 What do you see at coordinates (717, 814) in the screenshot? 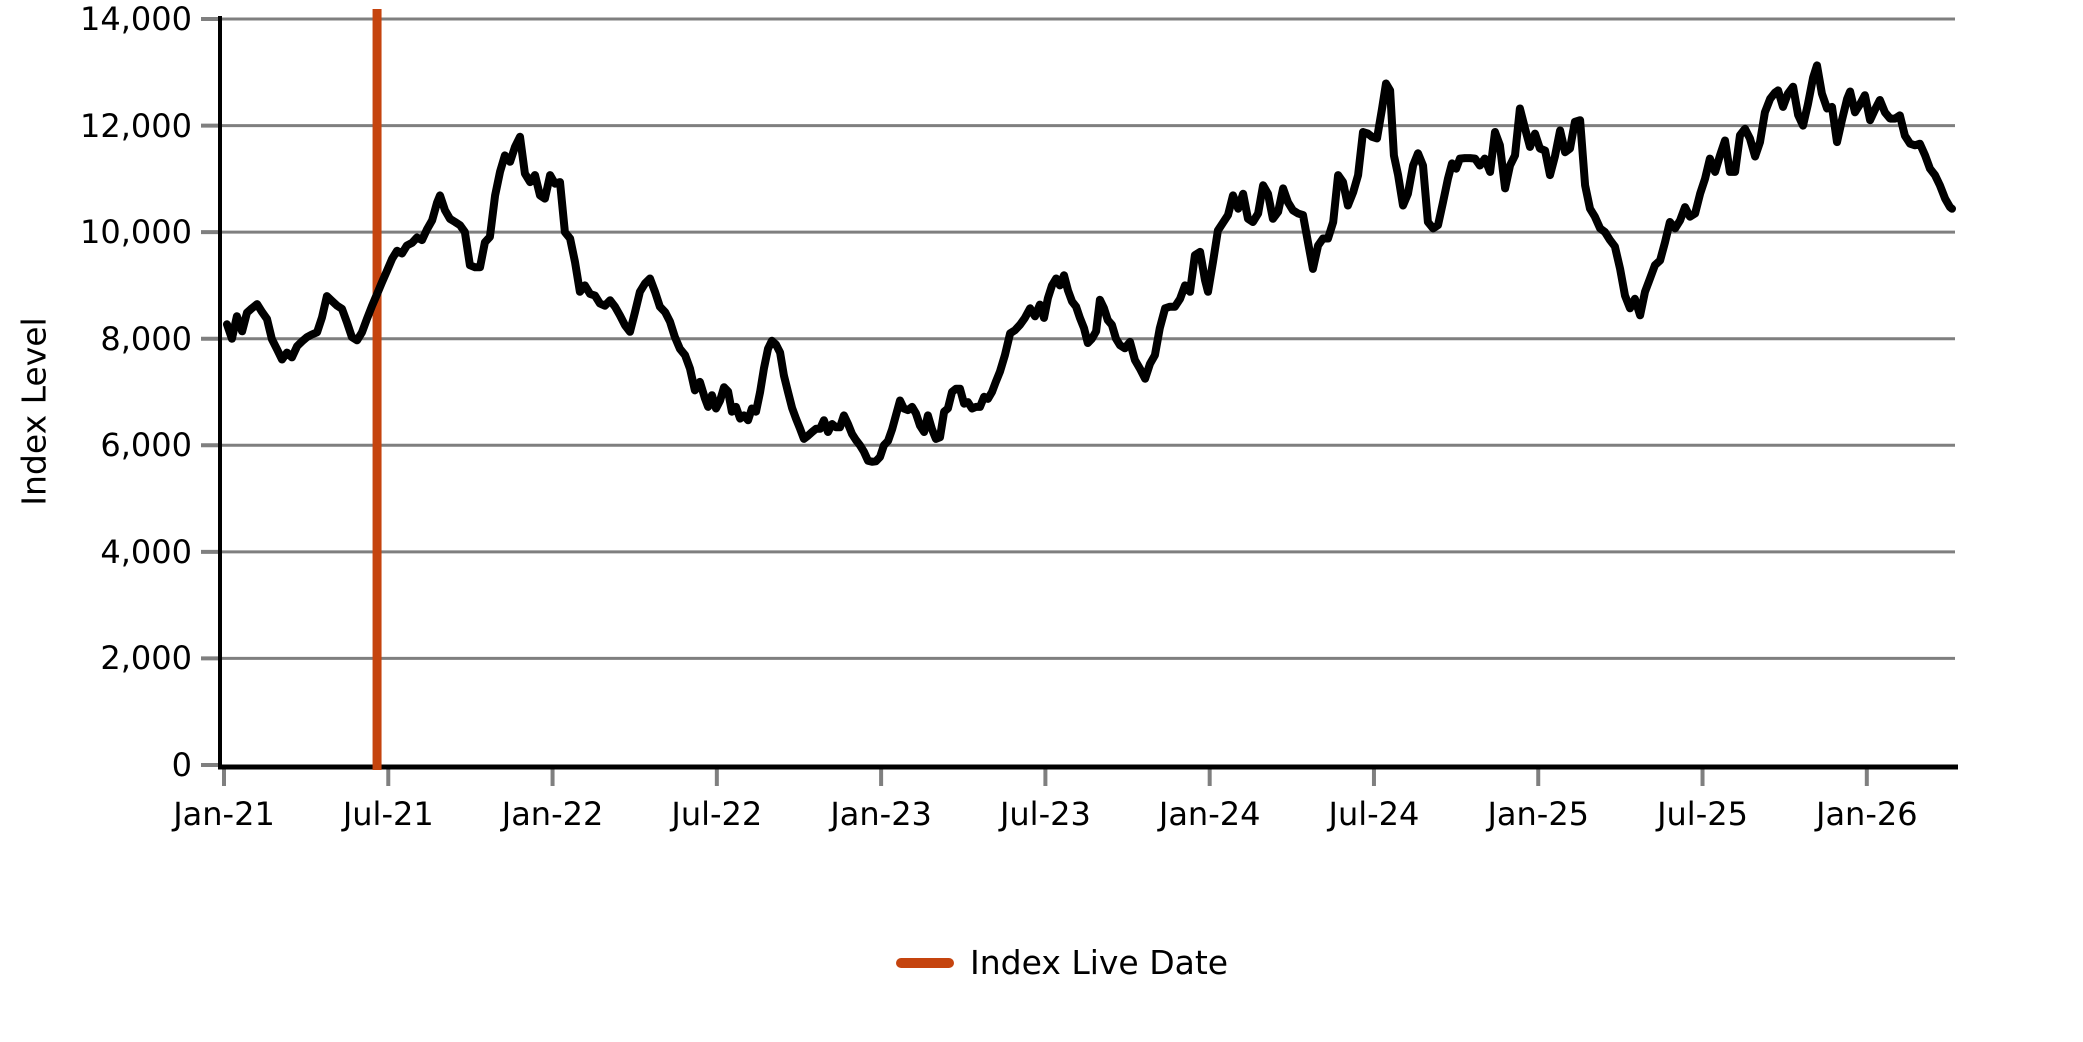
I see `x-tick-label-Jul-22: Jul-22` at bounding box center [717, 814].